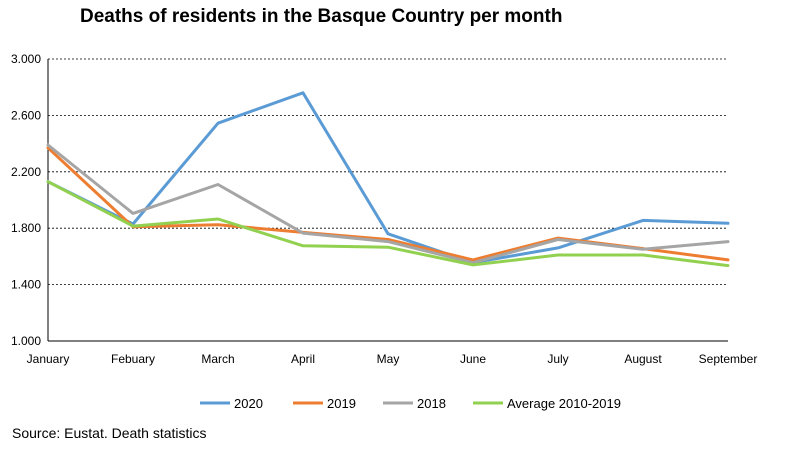 This screenshot has width=800, height=465. I want to click on x-tick-label: April, so click(303, 359).